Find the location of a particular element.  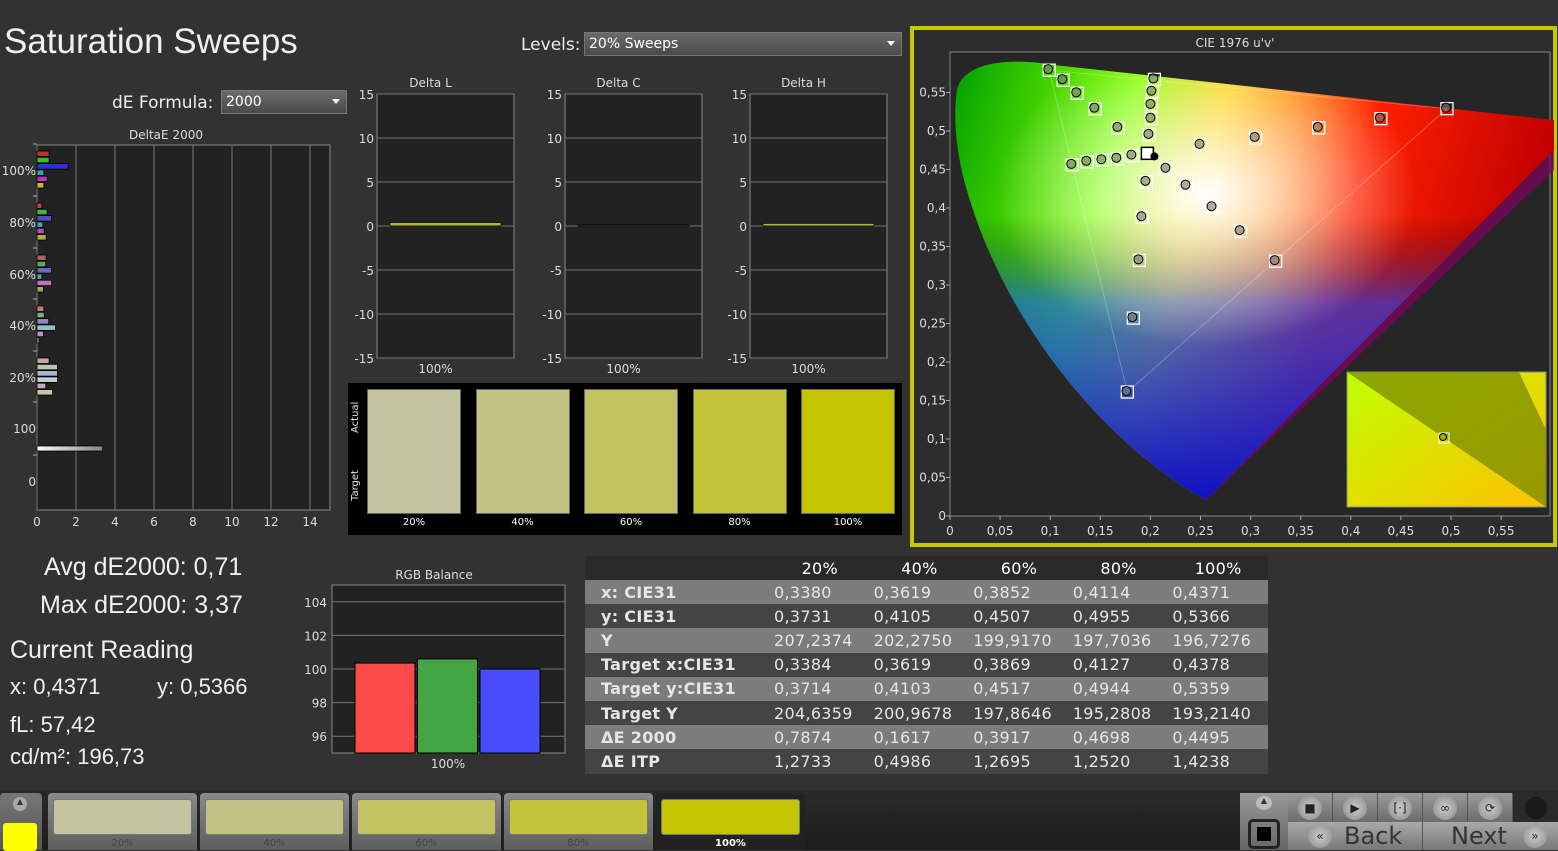

levels-label: Levels: is located at coordinates (551, 45).